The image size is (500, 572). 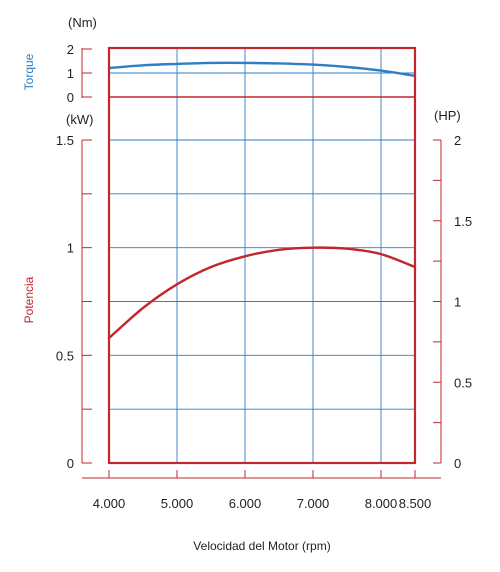 I want to click on torque-unit-label: (Nm), so click(x=82, y=22).